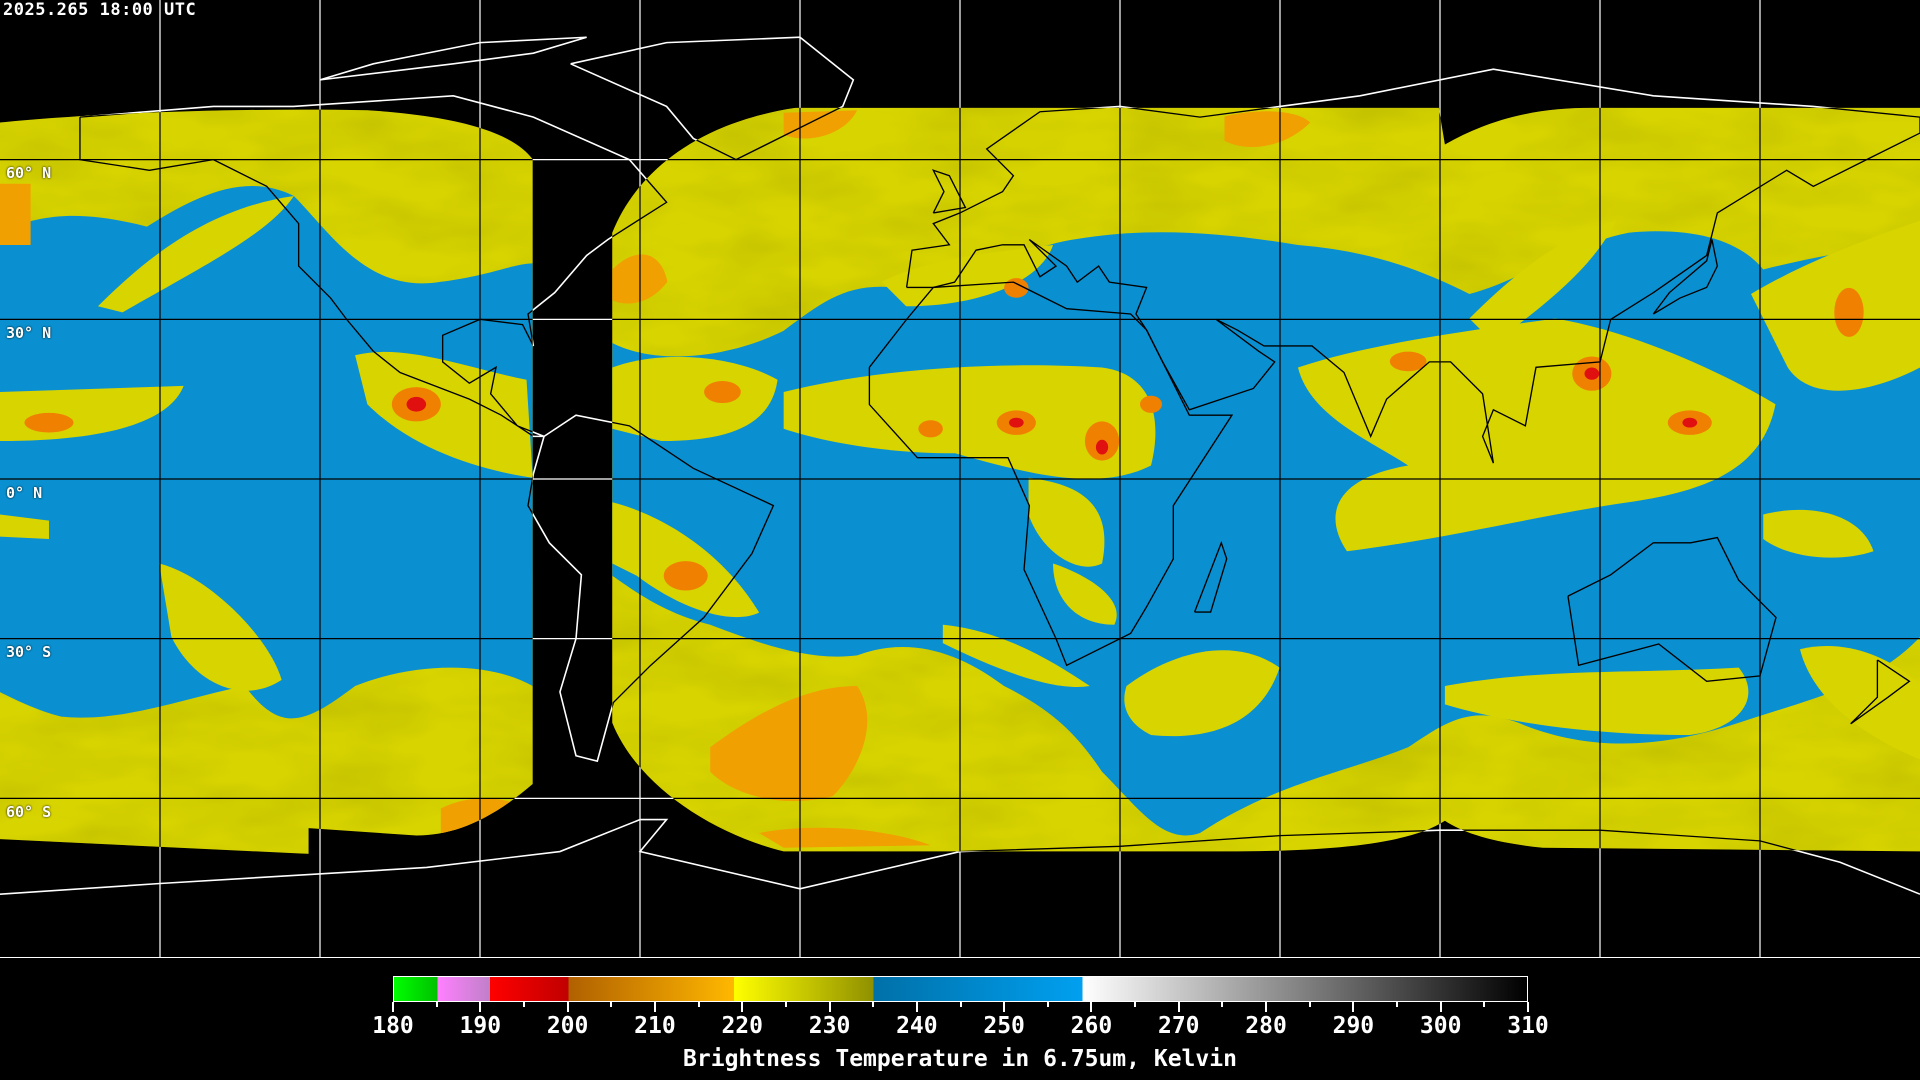 Image resolution: width=1920 pixels, height=1080 pixels. What do you see at coordinates (1210, 576) in the screenshot?
I see `coastline-madagascar` at bounding box center [1210, 576].